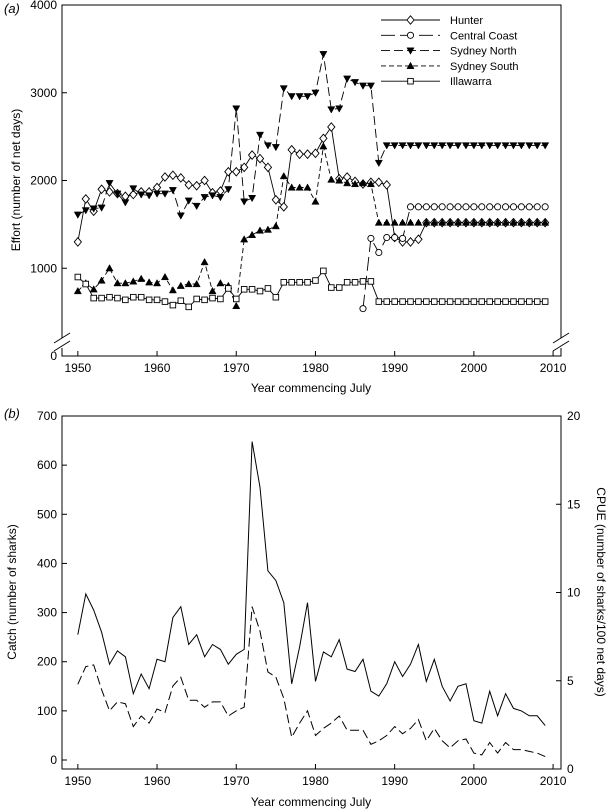  I want to click on legend-label: Sydney North, so click(483, 52).